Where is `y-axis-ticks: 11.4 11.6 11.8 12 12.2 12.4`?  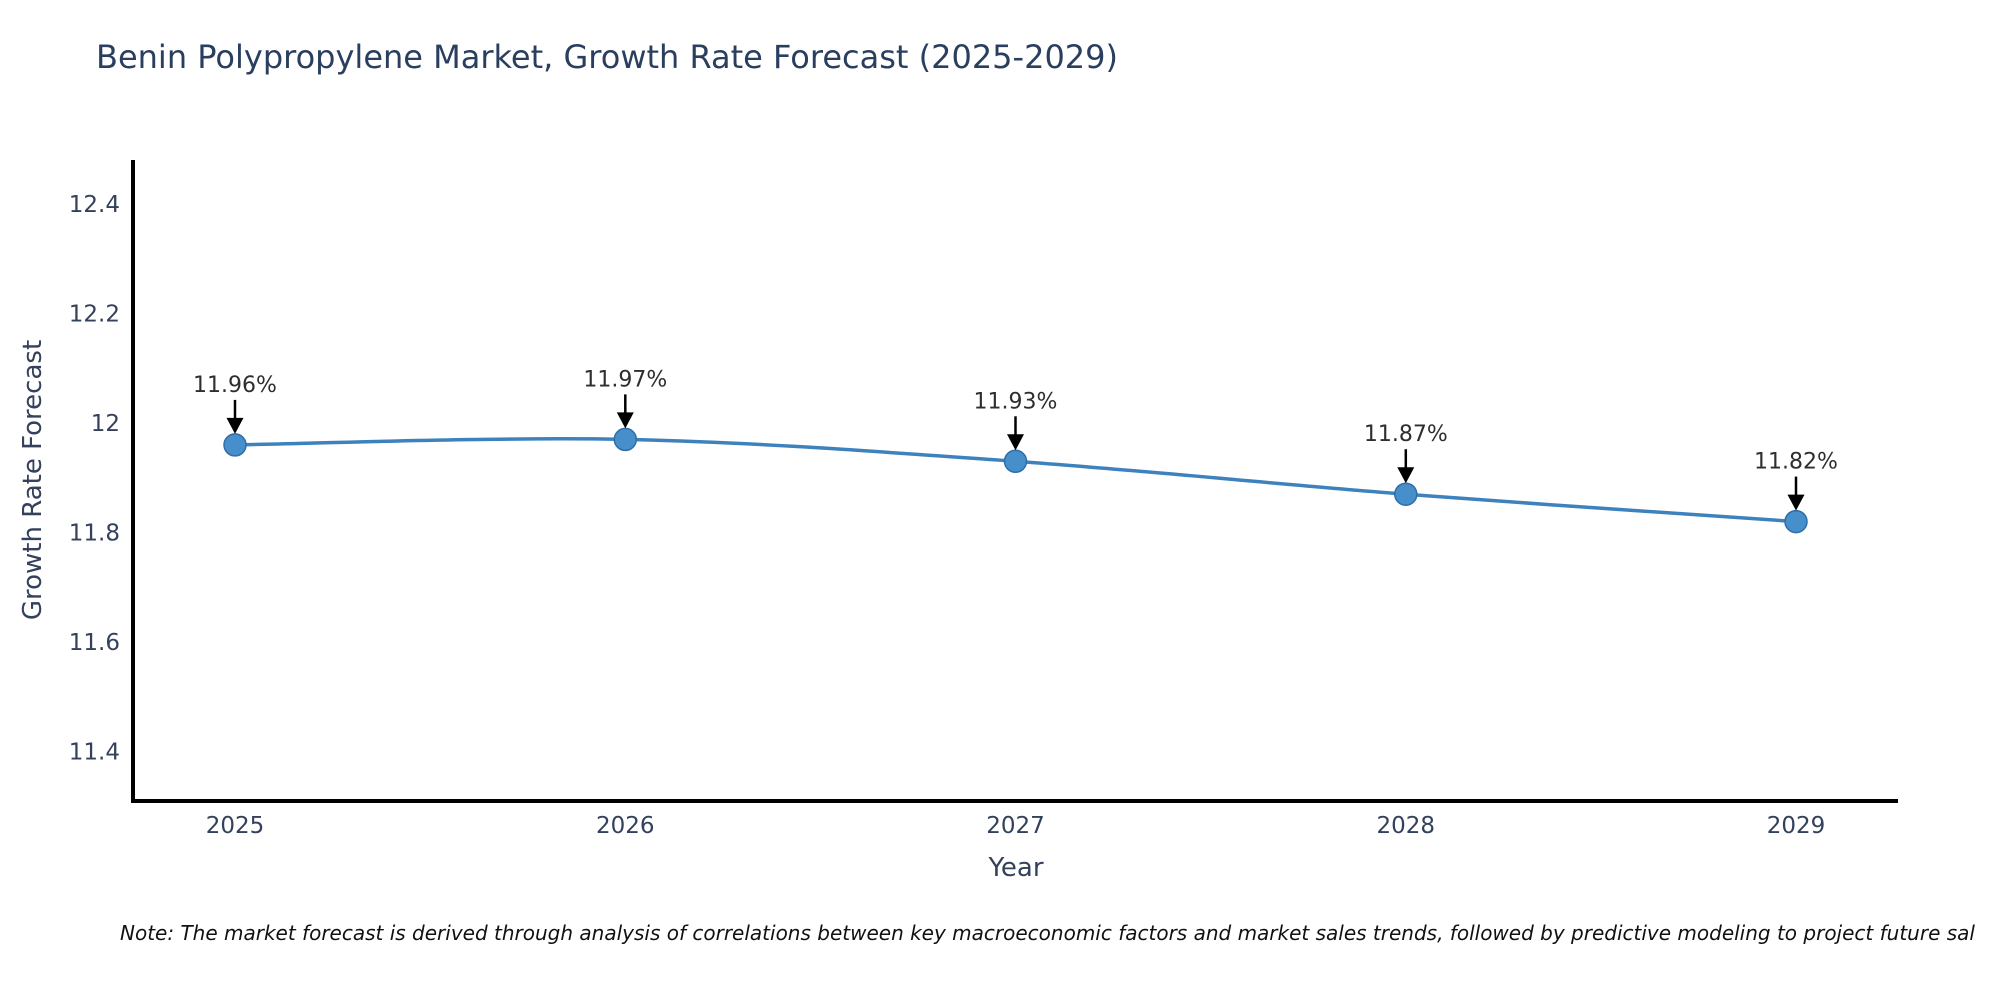
y-axis-ticks: 11.4 11.6 11.8 12 12.2 12.4 is located at coordinates (94, 479).